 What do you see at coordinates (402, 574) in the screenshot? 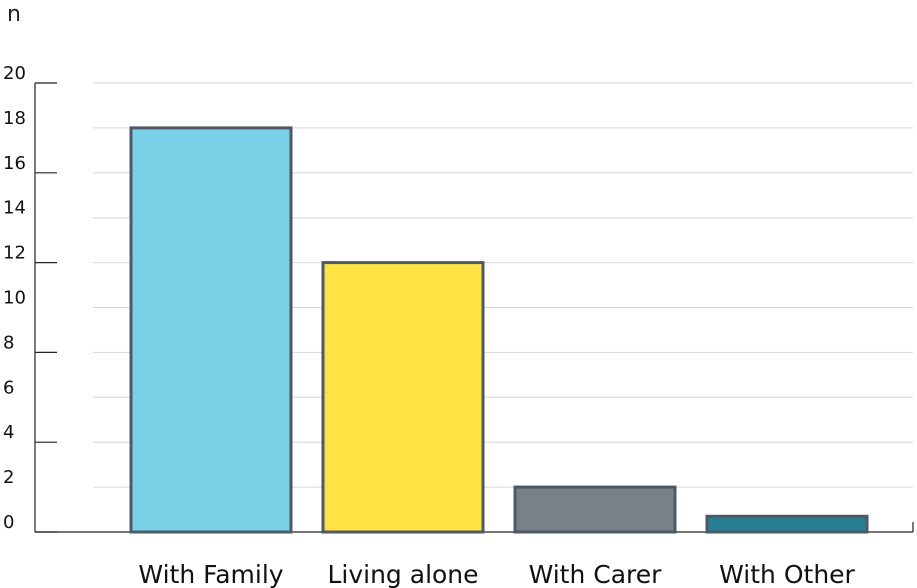
I see `x-tick-label: Living alone` at bounding box center [402, 574].